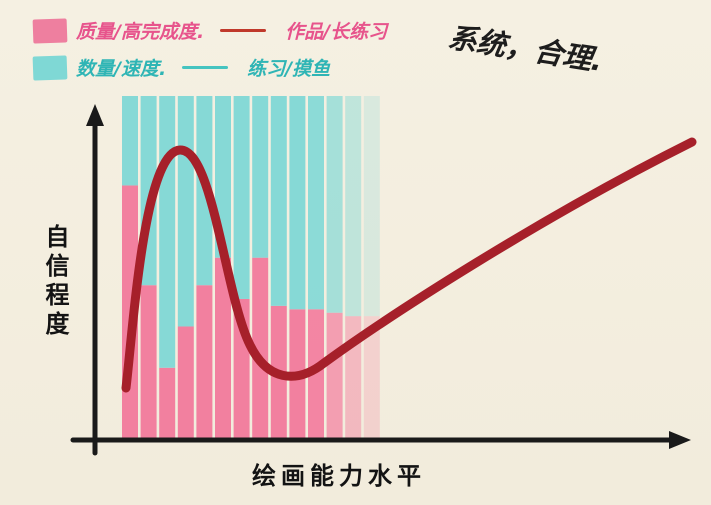 This screenshot has height=505, width=711. Describe the element at coordinates (289, 69) in the screenshot. I see `quantity-line-label: 练习/摸鱼` at that location.